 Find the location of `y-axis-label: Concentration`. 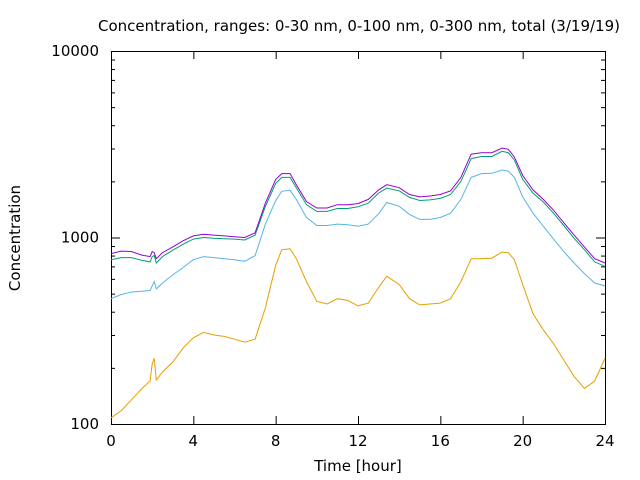

y-axis-label: Concentration is located at coordinates (15, 238).